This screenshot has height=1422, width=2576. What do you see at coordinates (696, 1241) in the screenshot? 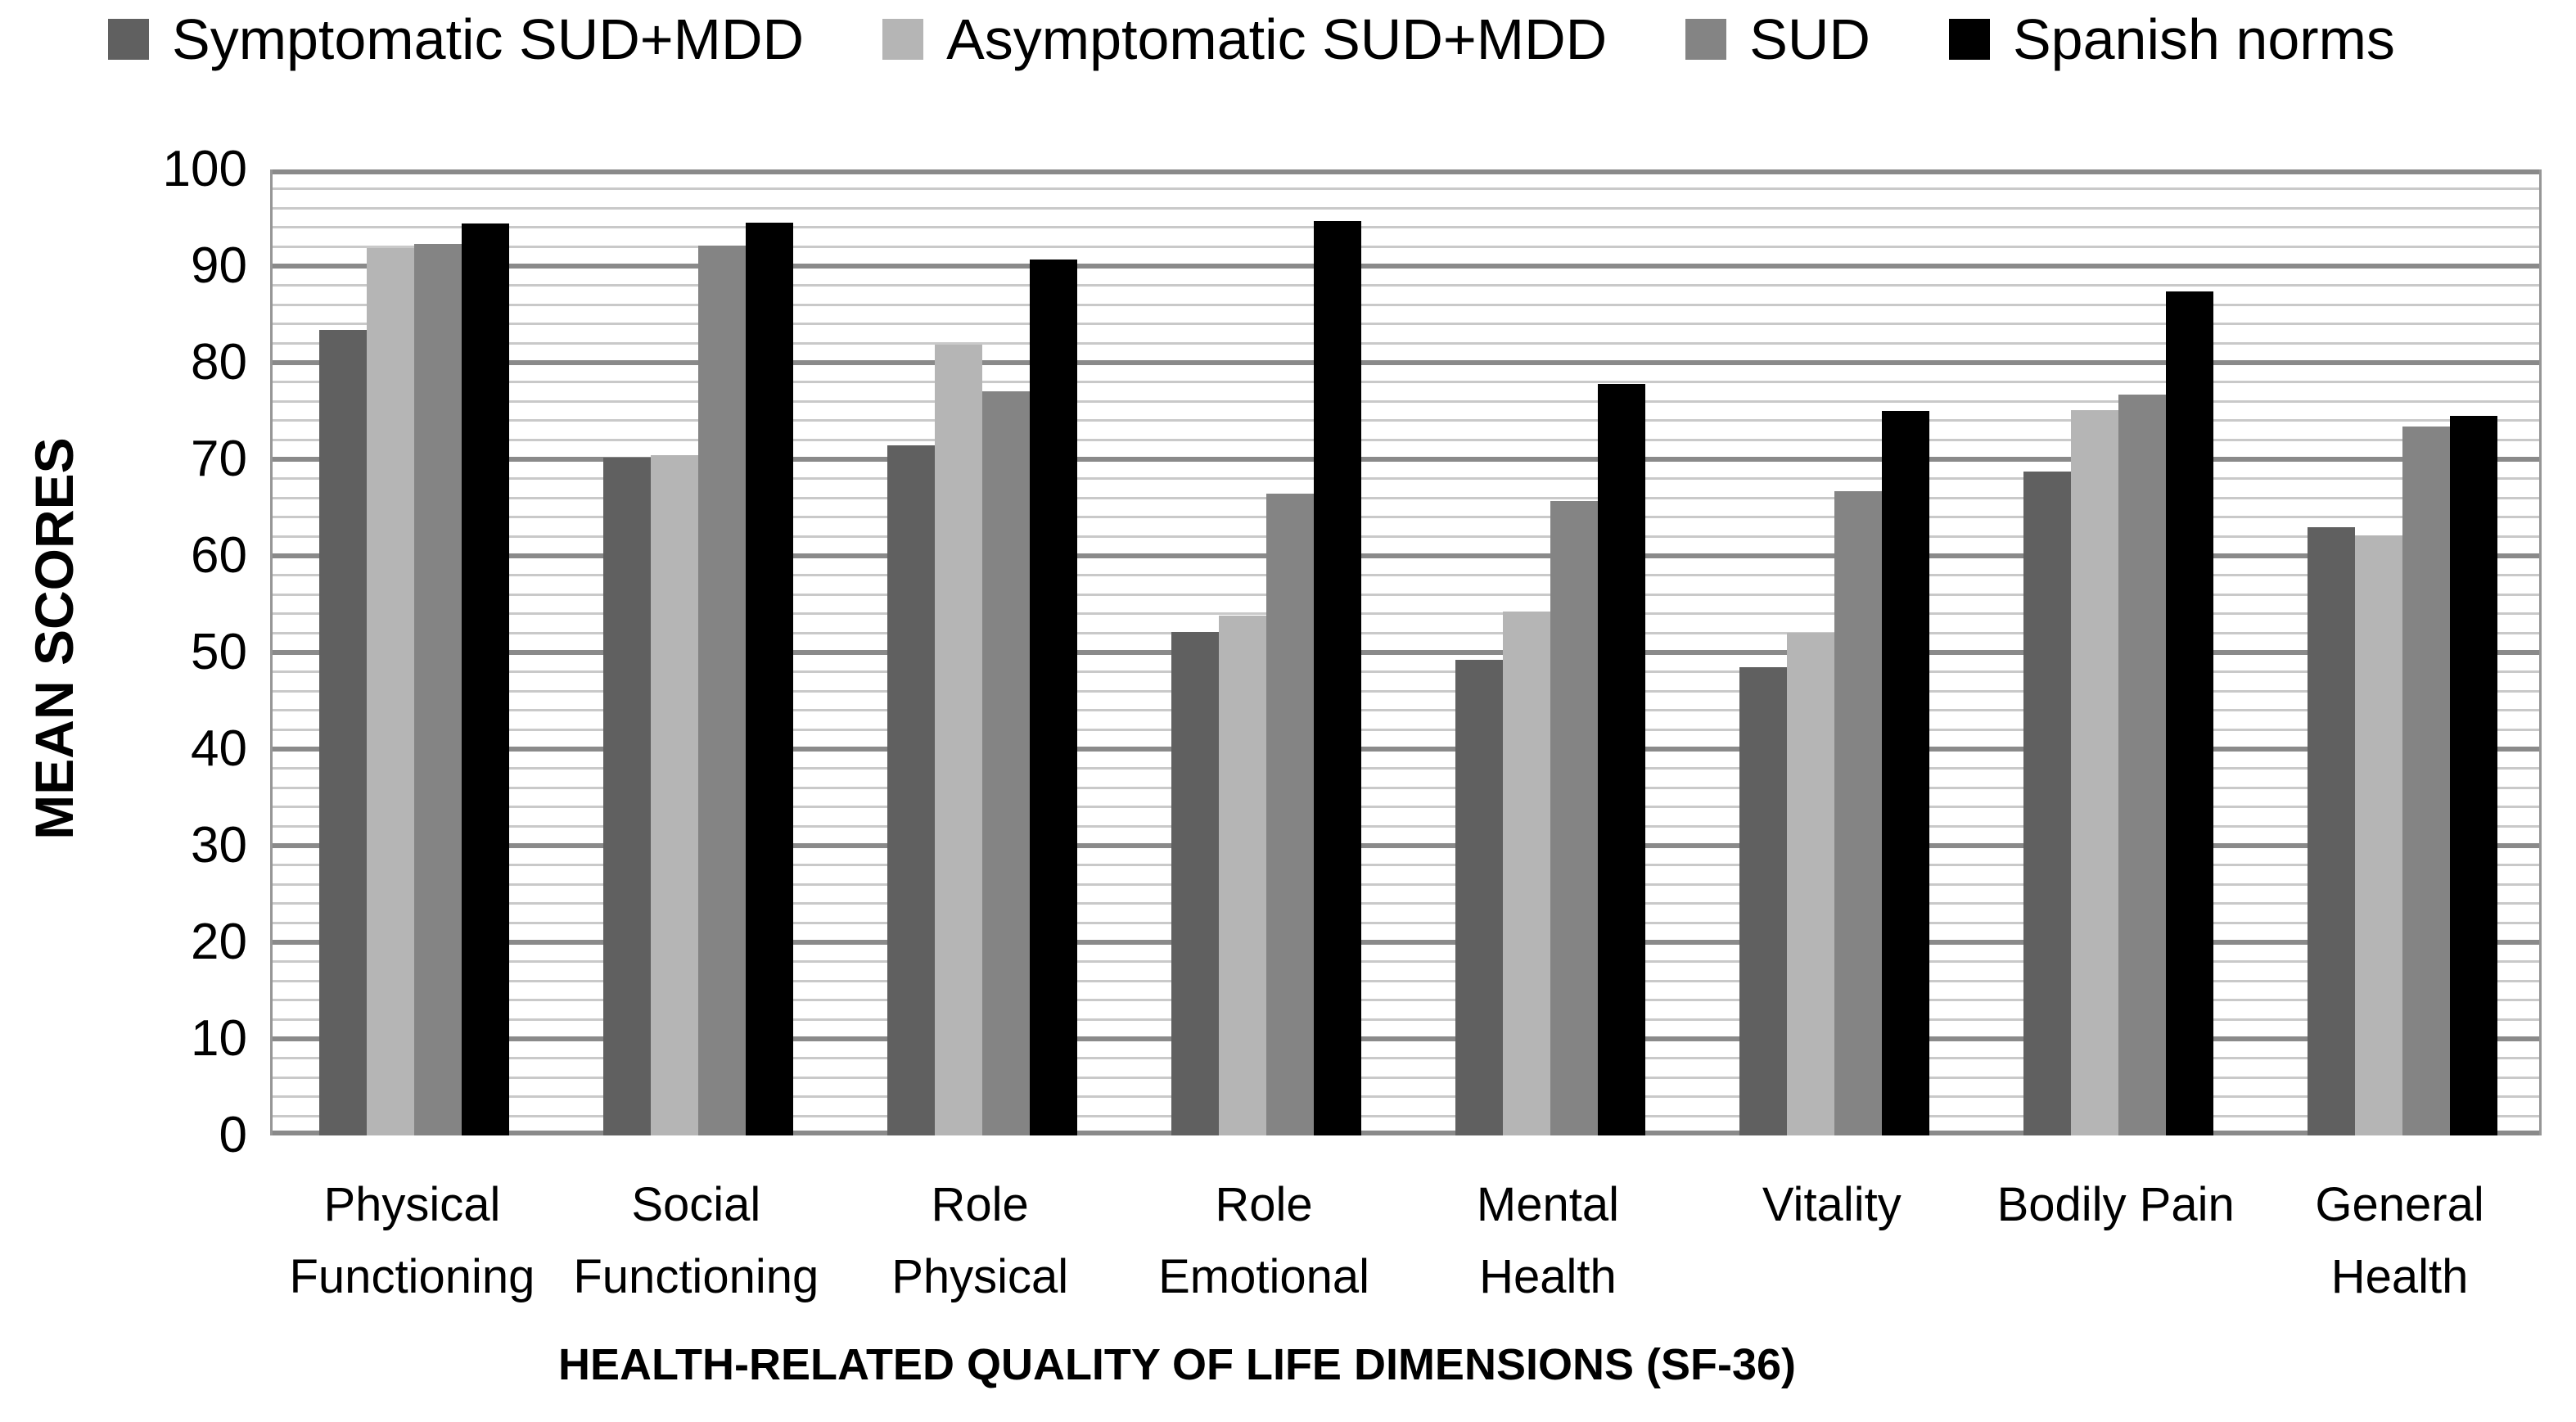
I see `category-label-social-functioning: Social Functioning` at bounding box center [696, 1241].